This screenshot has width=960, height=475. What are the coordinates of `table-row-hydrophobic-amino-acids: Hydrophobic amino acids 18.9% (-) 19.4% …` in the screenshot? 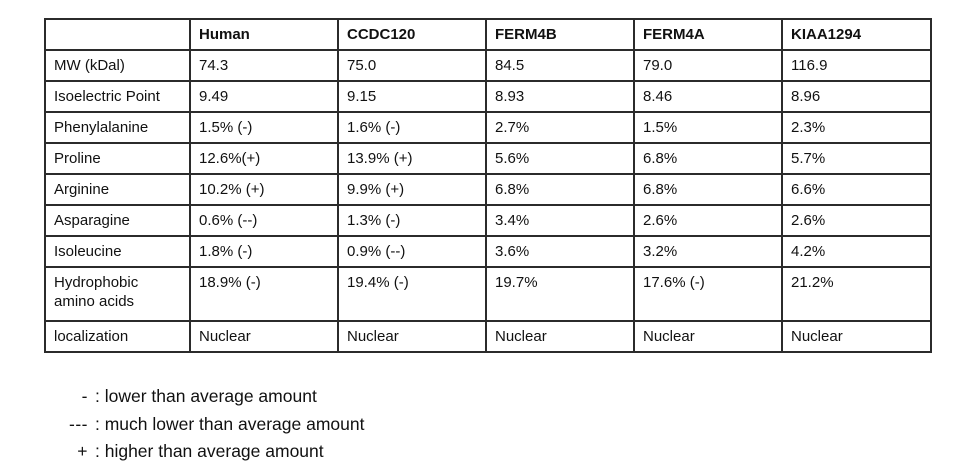 It's located at (488, 294).